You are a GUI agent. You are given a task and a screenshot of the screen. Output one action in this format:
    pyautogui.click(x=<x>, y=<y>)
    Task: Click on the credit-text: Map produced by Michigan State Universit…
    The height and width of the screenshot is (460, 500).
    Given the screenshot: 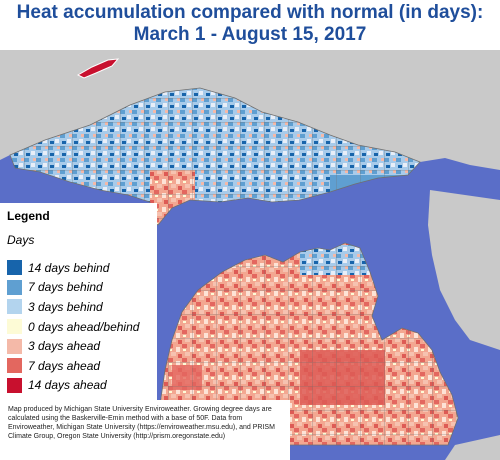 What is the action you would take?
    pyautogui.click(x=141, y=423)
    